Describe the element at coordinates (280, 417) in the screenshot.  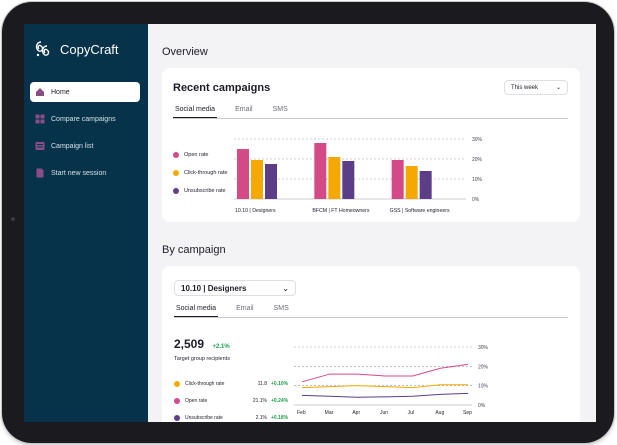
I see `metric-delta: +0.18%` at that location.